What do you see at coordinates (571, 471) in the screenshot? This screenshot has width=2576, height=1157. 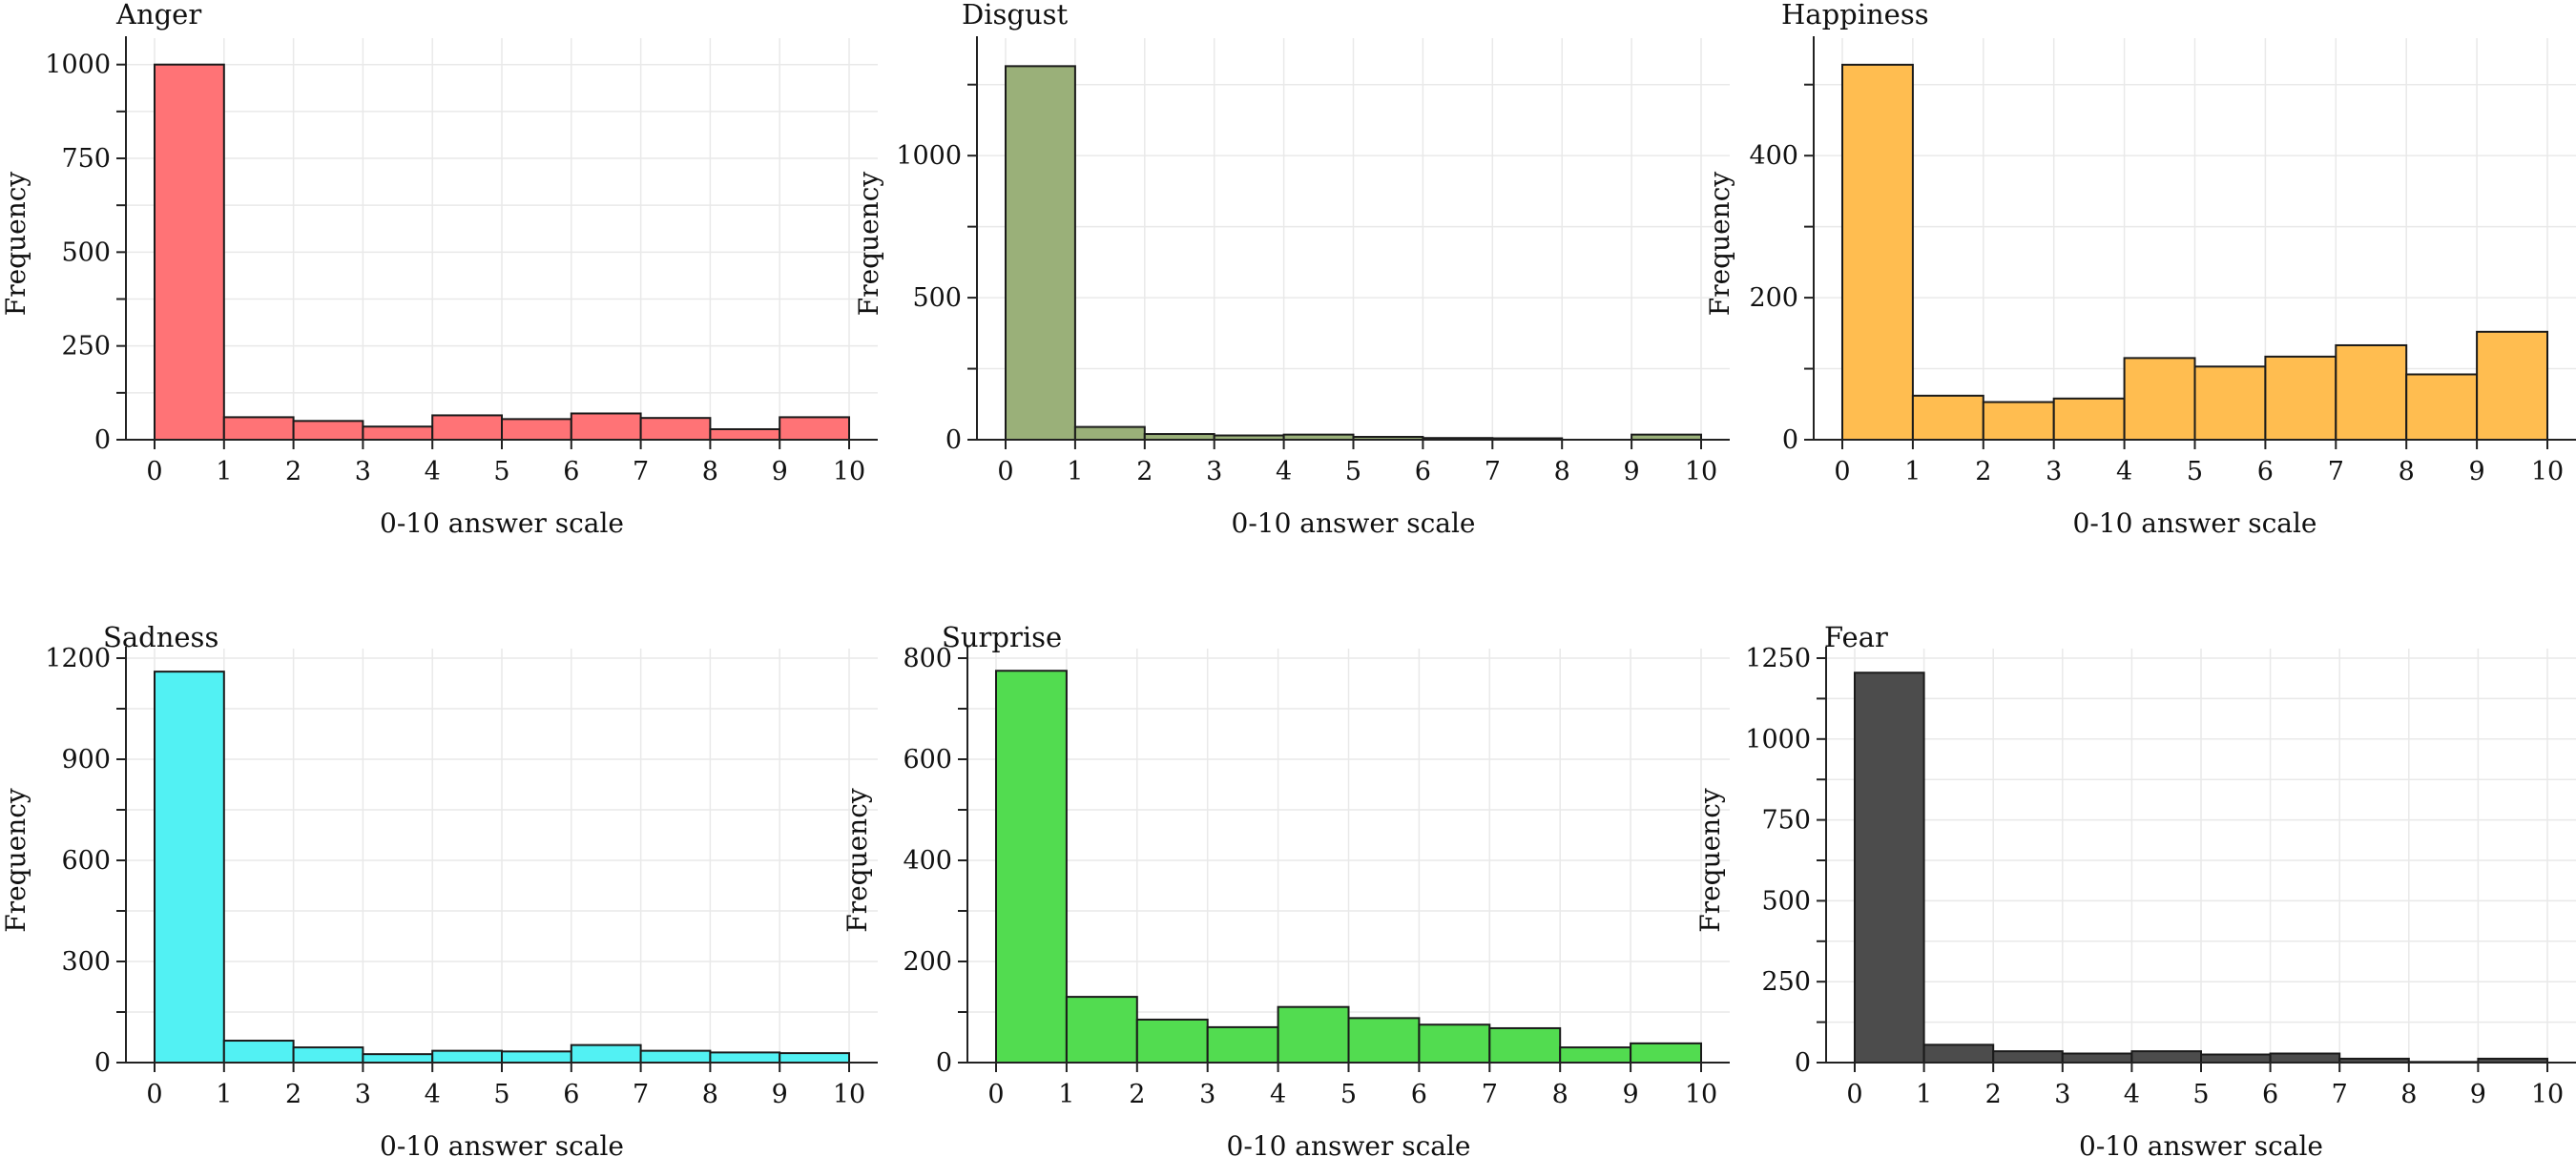 I see `x-tick-label: 6` at bounding box center [571, 471].